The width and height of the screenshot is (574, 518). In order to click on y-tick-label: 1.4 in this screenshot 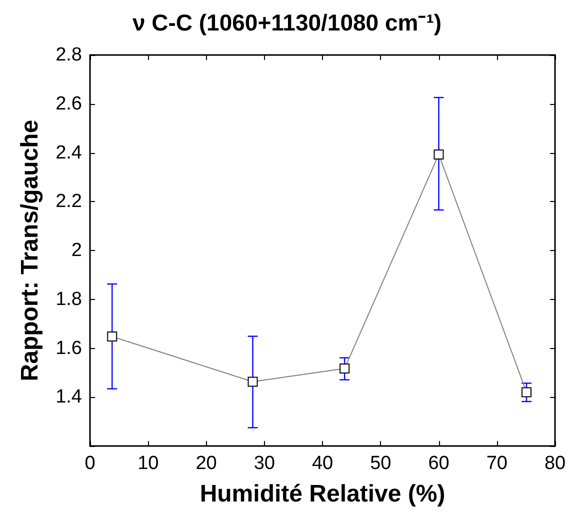, I will do `click(69, 397)`.